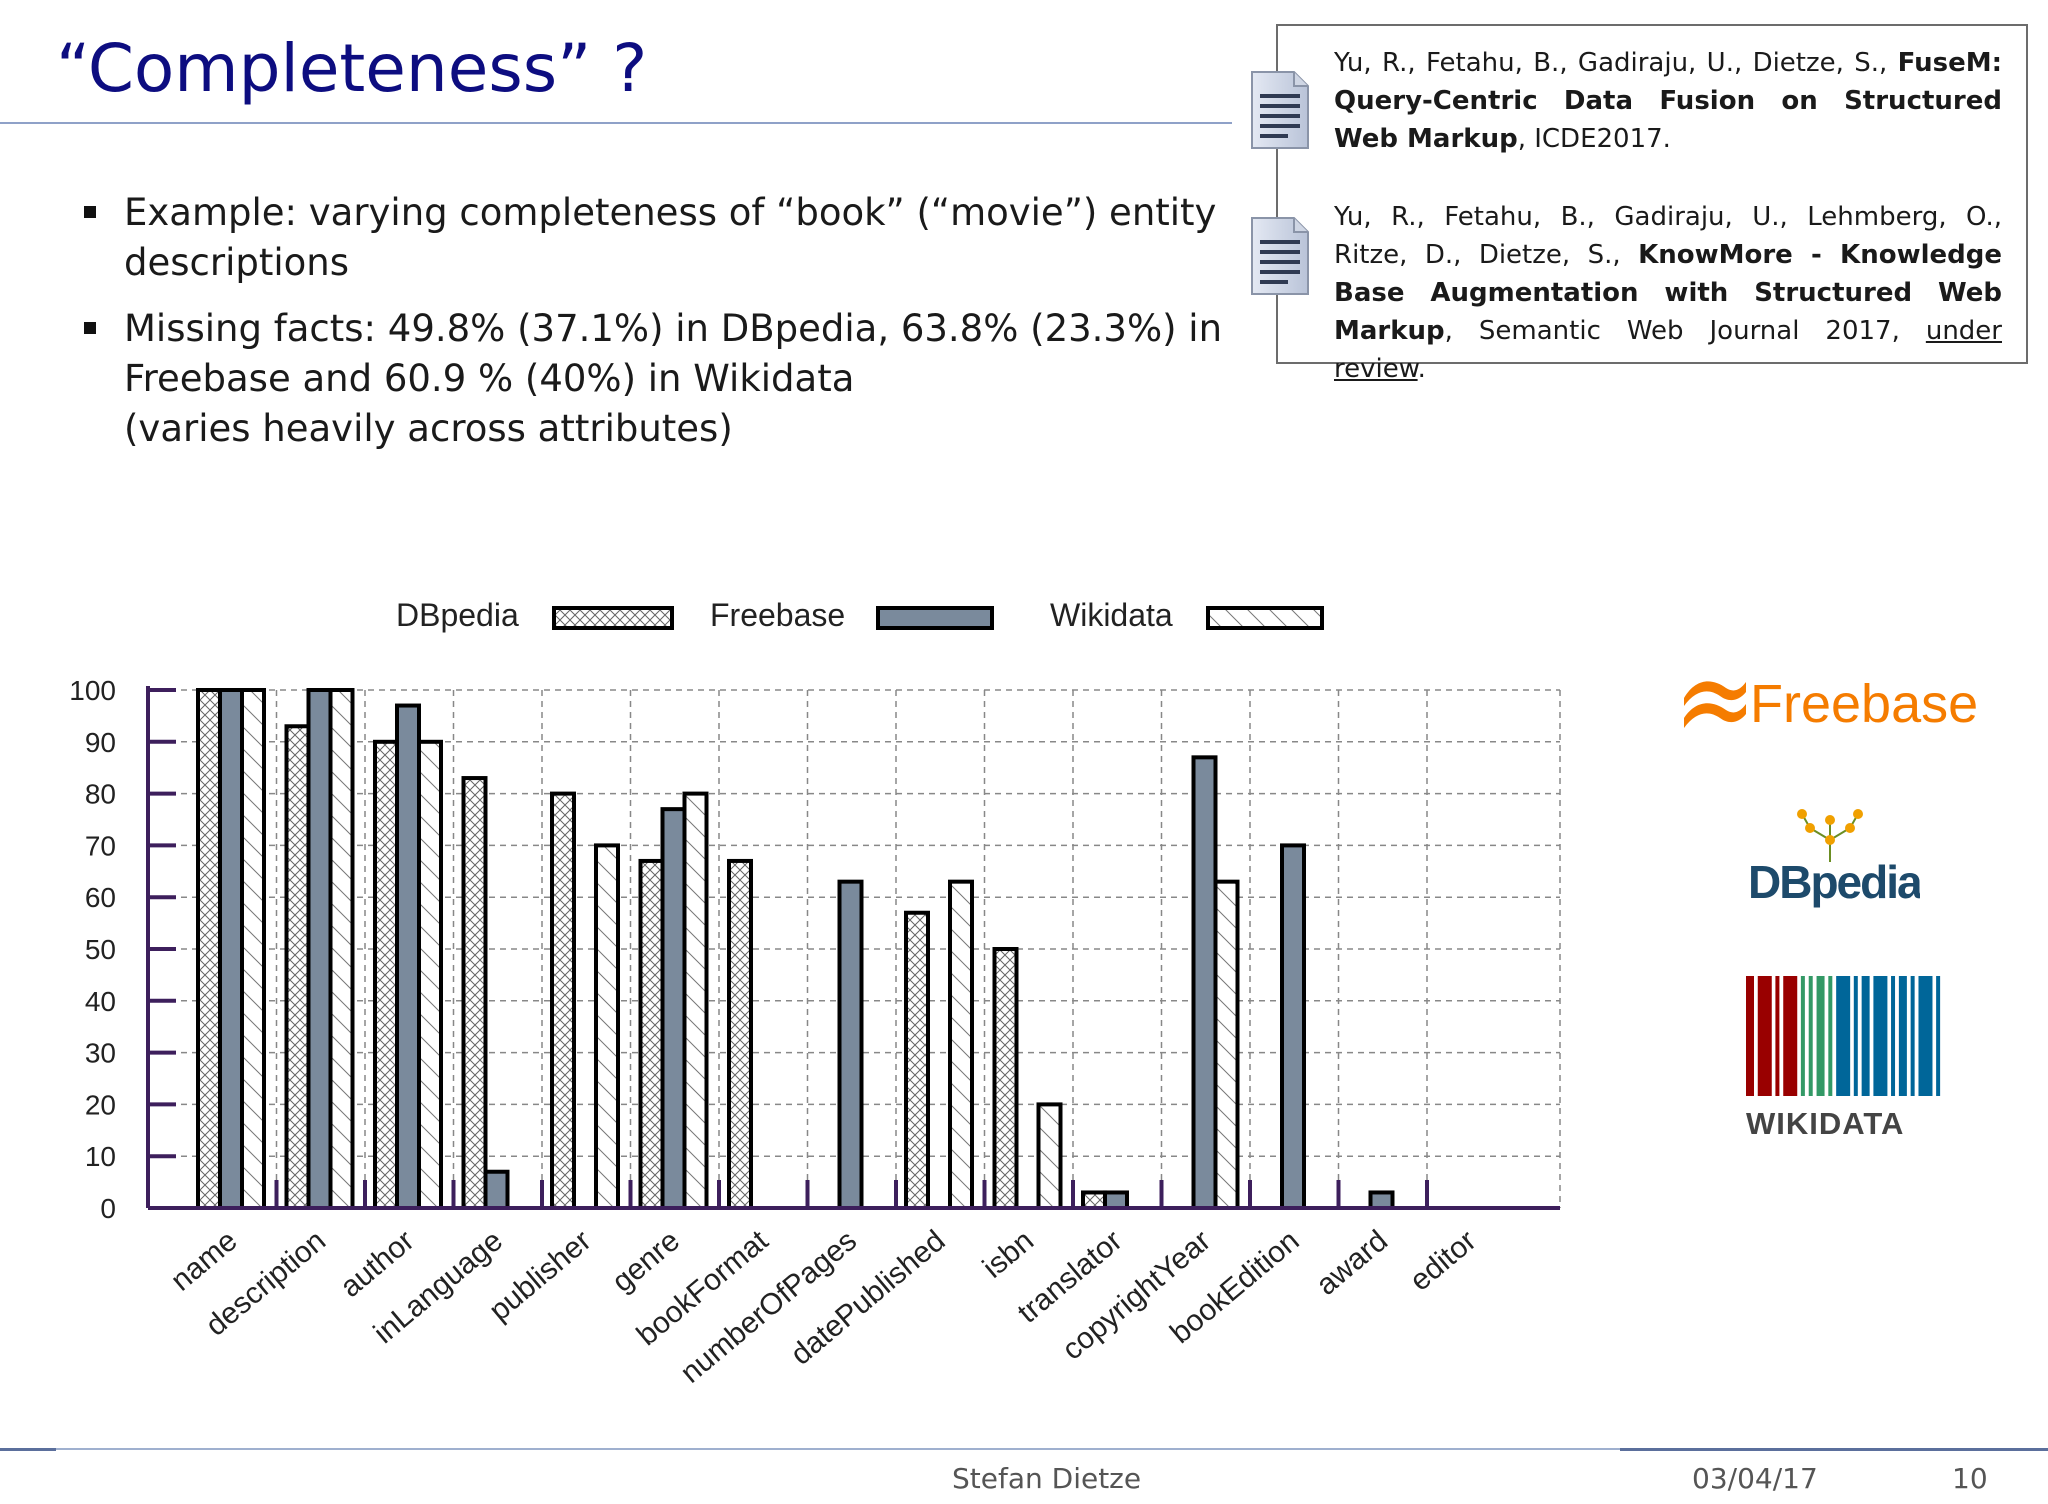 This screenshot has width=2048, height=1504. I want to click on footer-author: Stefan Dietze, so click(1047, 1478).